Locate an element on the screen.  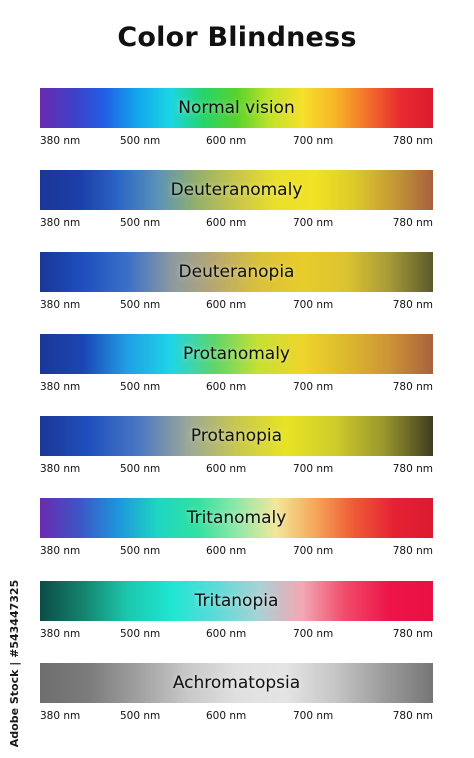
spectrum-label: Tritanopia is located at coordinates (236, 601).